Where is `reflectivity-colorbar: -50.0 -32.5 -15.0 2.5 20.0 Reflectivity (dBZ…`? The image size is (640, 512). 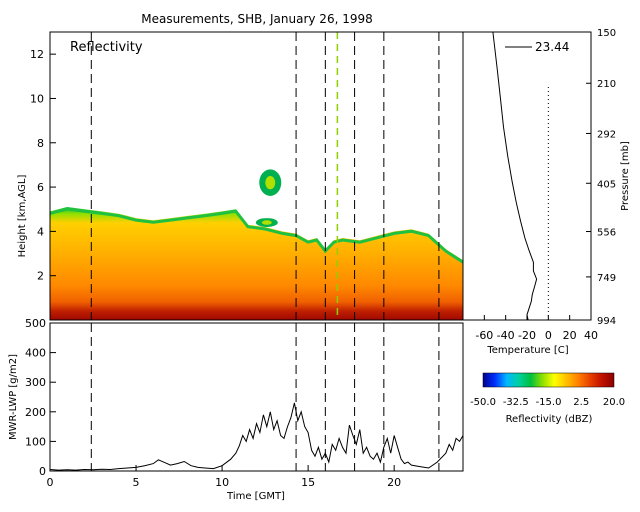
reflectivity-colorbar: -50.0 -32.5 -15.0 2.5 20.0 Reflectivity (dBZ… is located at coordinates (547, 398).